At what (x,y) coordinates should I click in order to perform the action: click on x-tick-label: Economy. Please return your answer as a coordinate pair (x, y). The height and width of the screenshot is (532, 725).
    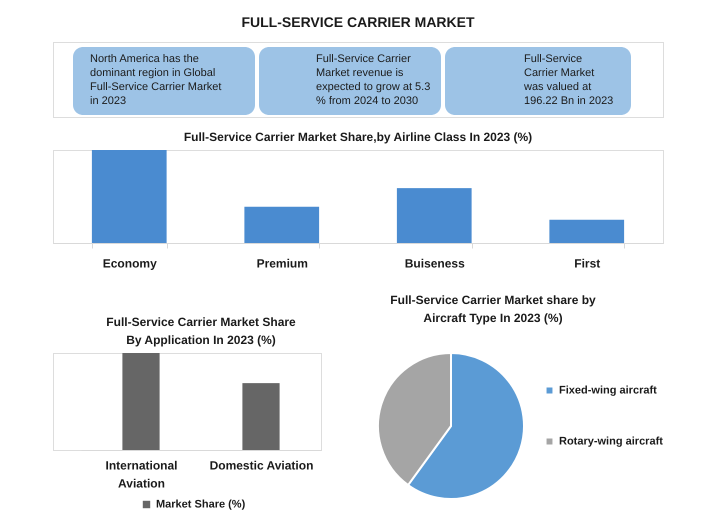
    Looking at the image, I should click on (130, 263).